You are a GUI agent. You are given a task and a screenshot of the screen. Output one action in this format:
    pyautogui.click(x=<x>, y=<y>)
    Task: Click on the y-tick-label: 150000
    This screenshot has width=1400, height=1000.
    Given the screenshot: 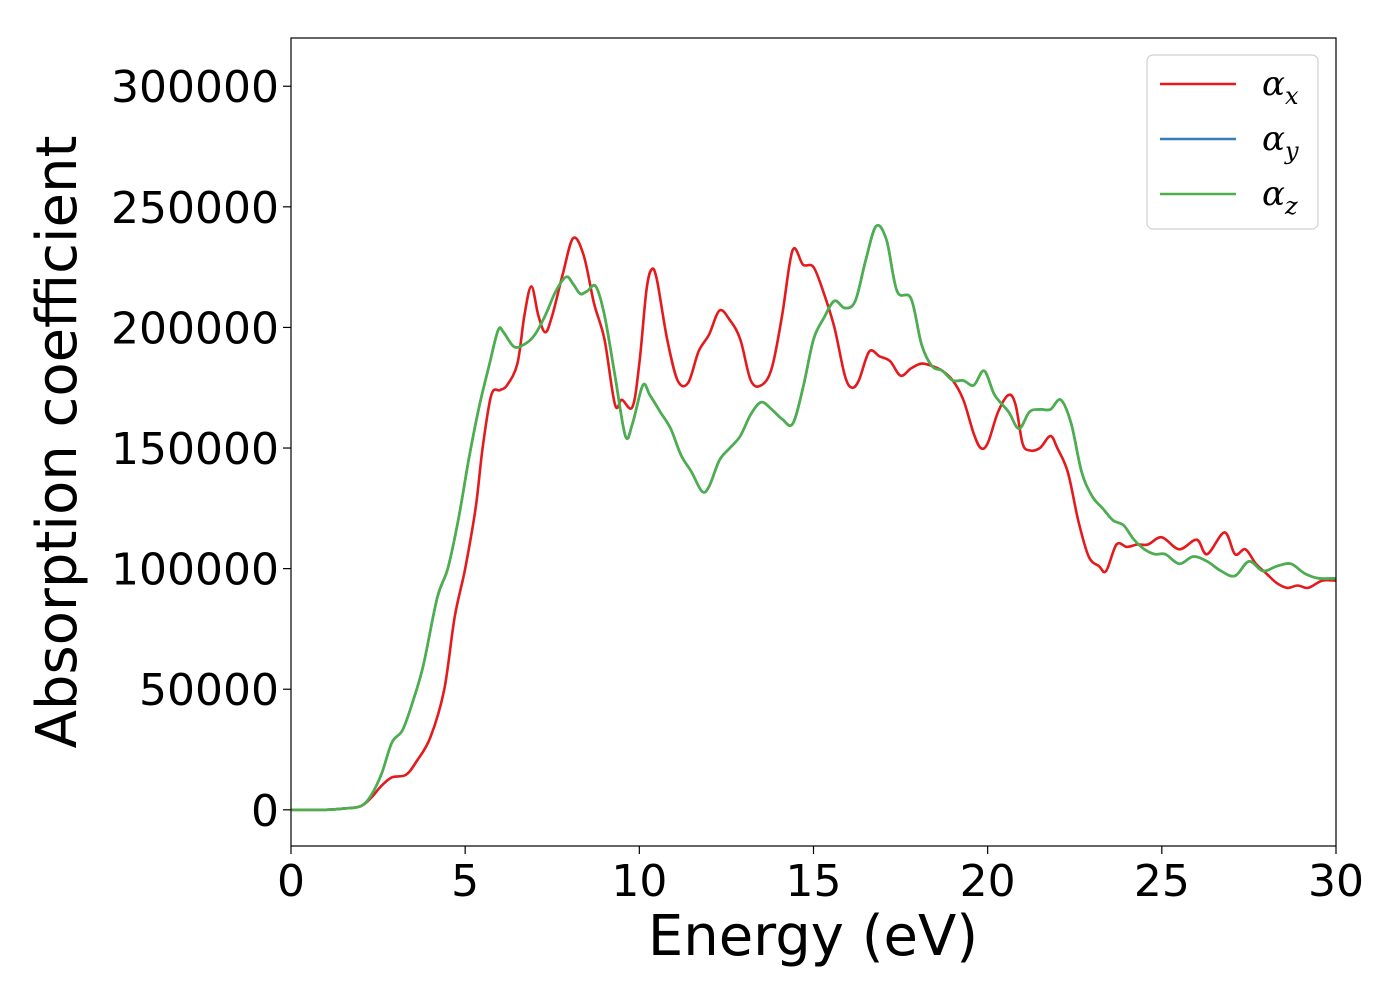 What is the action you would take?
    pyautogui.click(x=195, y=449)
    